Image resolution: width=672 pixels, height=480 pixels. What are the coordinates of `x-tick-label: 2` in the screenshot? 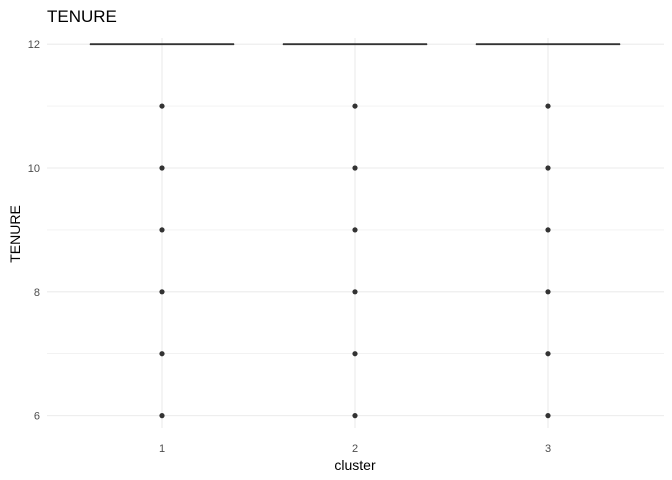 It's located at (355, 449).